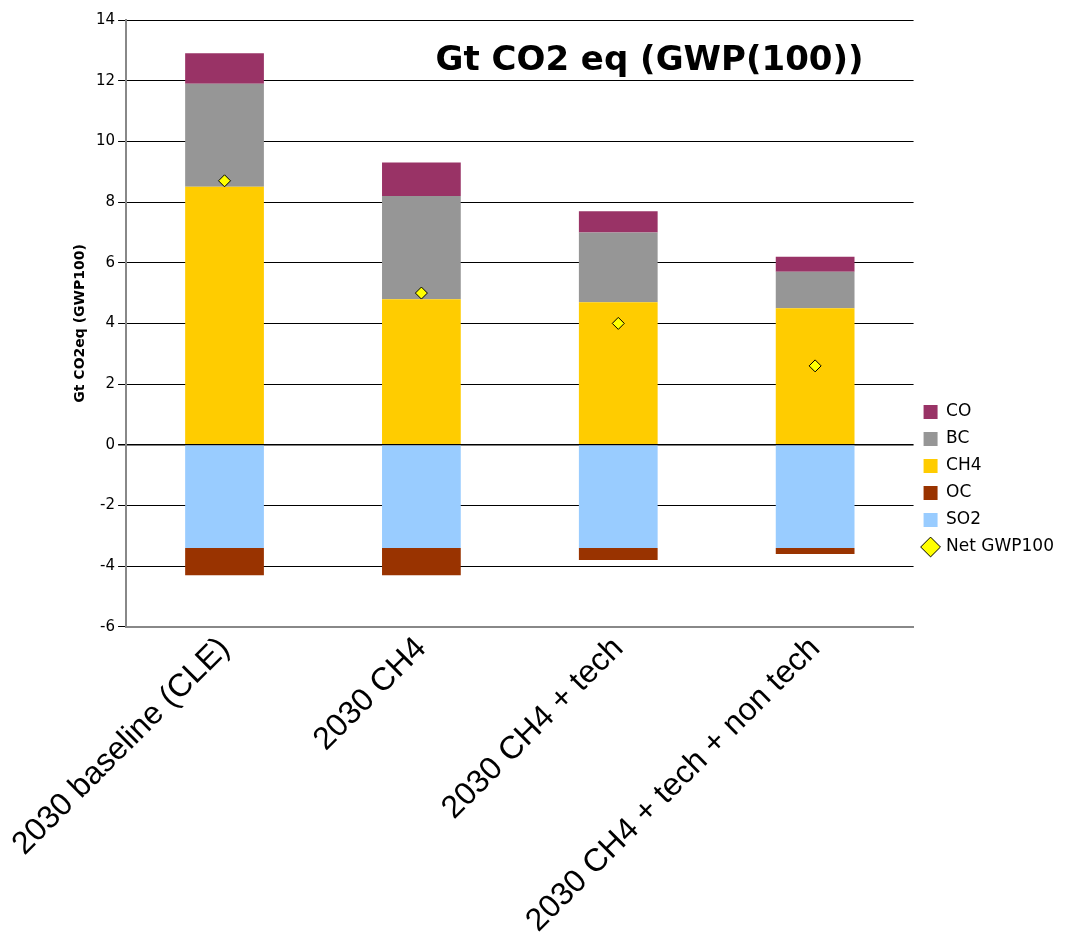 The height and width of the screenshot is (948, 1073). Describe the element at coordinates (105, 140) in the screenshot. I see `y-tick-label: 10` at that location.